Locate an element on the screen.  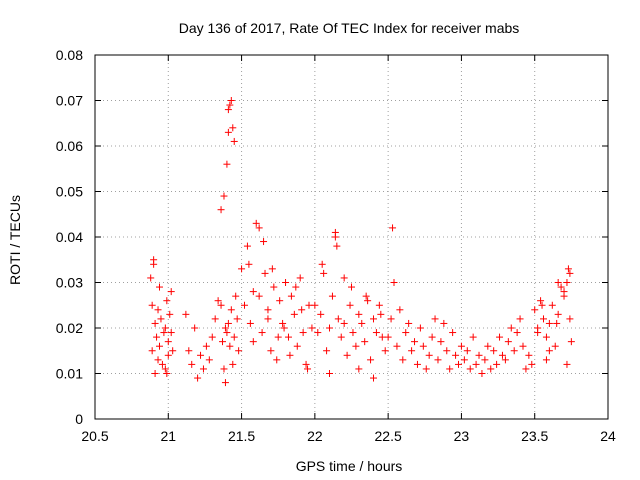
y-tick-label: 0.05 is located at coordinates (69, 192).